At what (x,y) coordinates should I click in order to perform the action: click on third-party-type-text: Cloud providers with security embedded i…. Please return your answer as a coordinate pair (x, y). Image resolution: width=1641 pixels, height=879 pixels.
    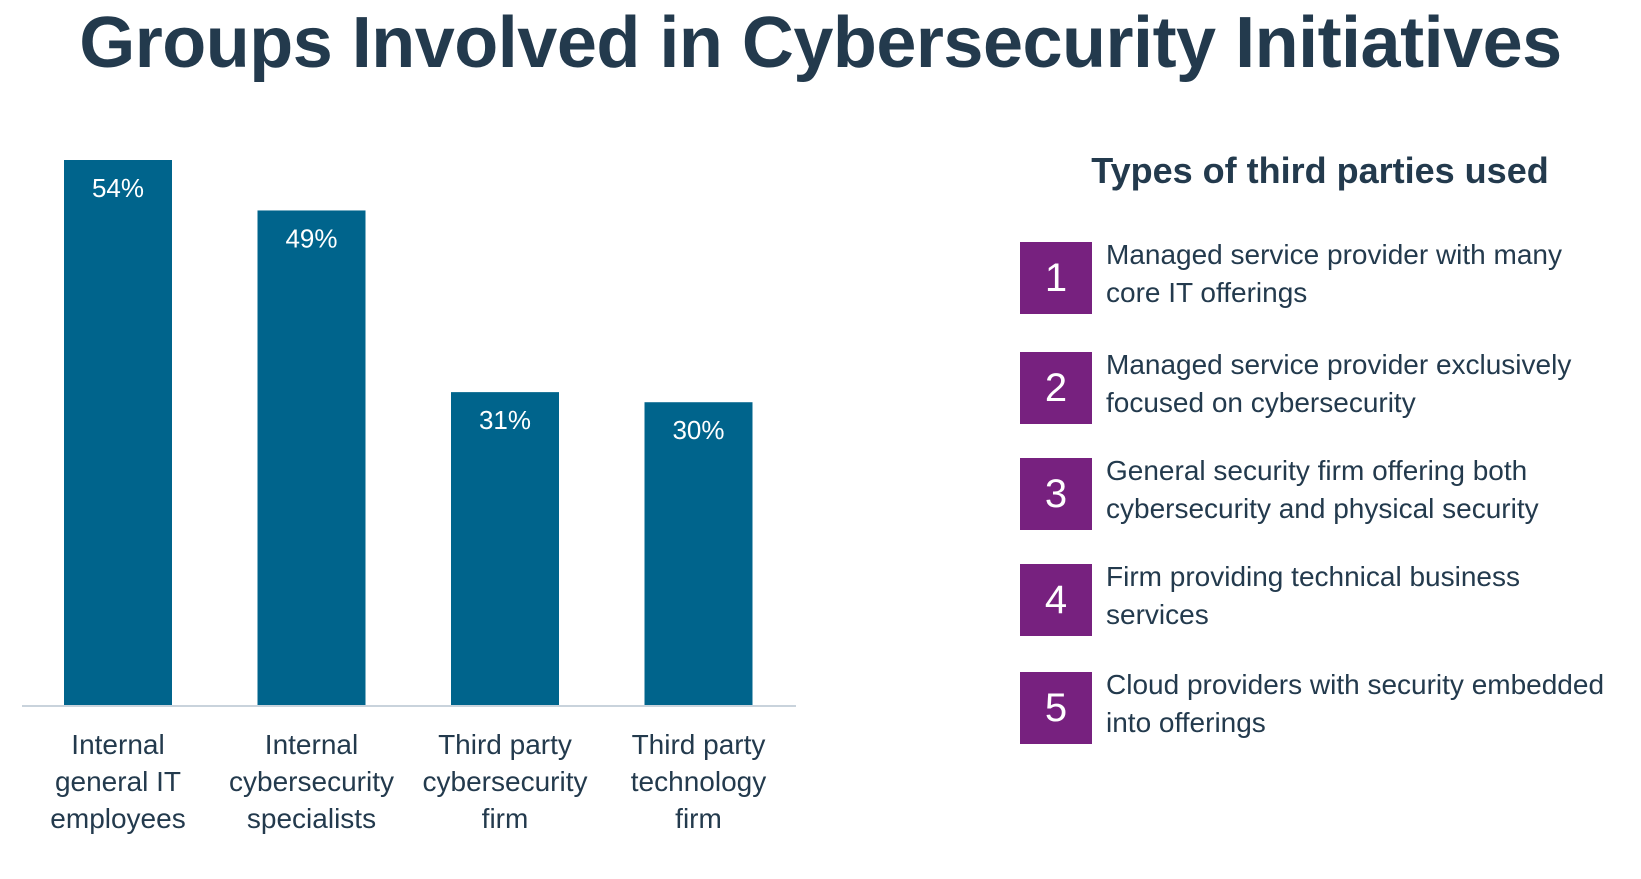
    Looking at the image, I should click on (1355, 703).